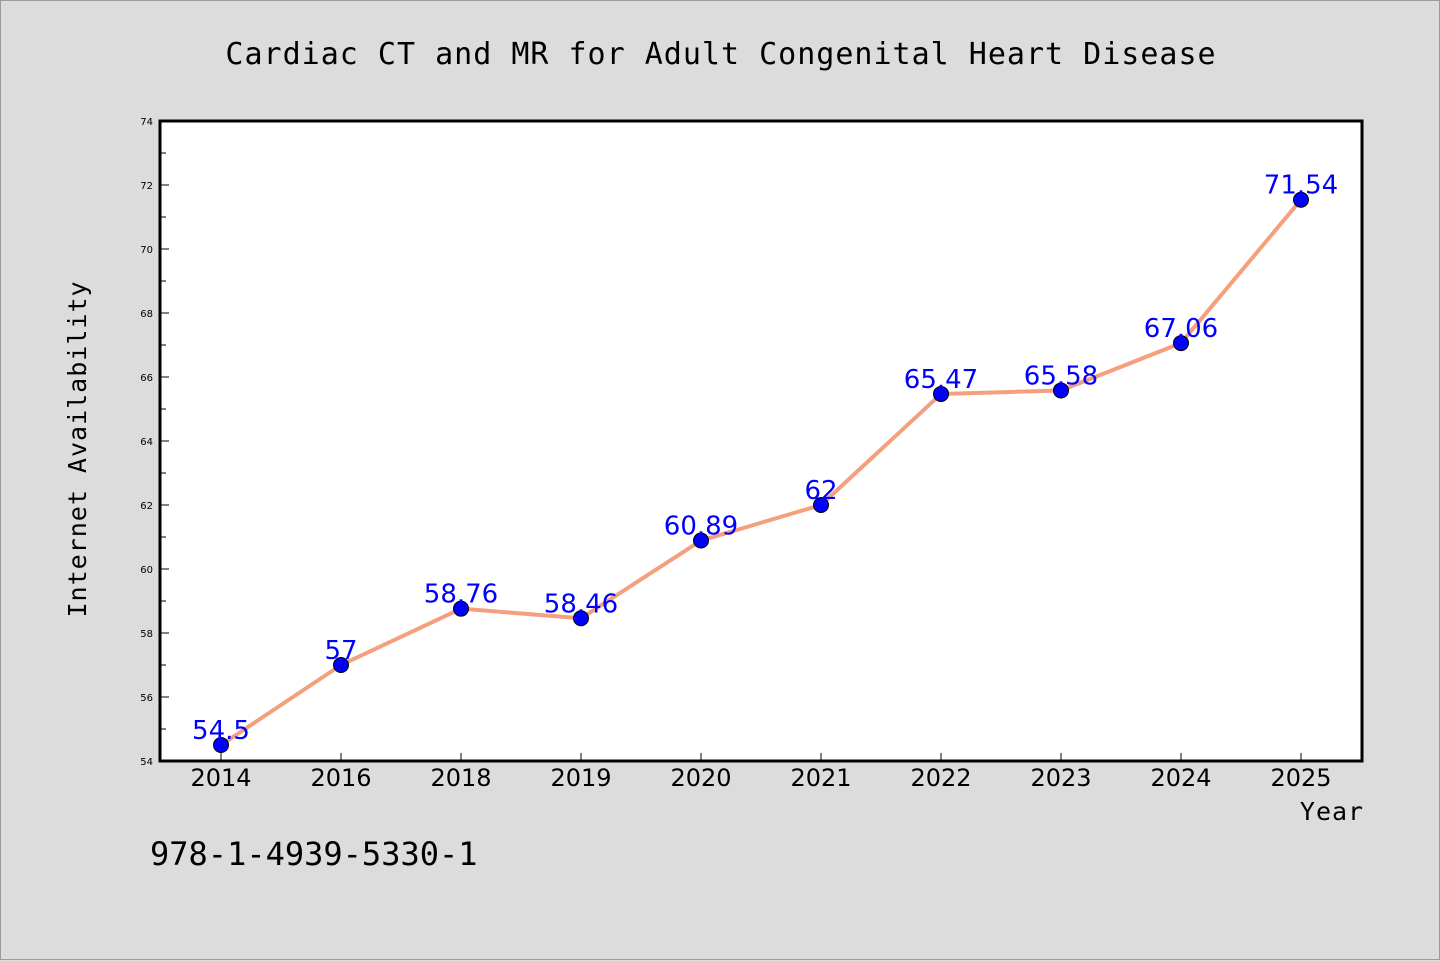  I want to click on x-tick-label: 2016, so click(340, 778).